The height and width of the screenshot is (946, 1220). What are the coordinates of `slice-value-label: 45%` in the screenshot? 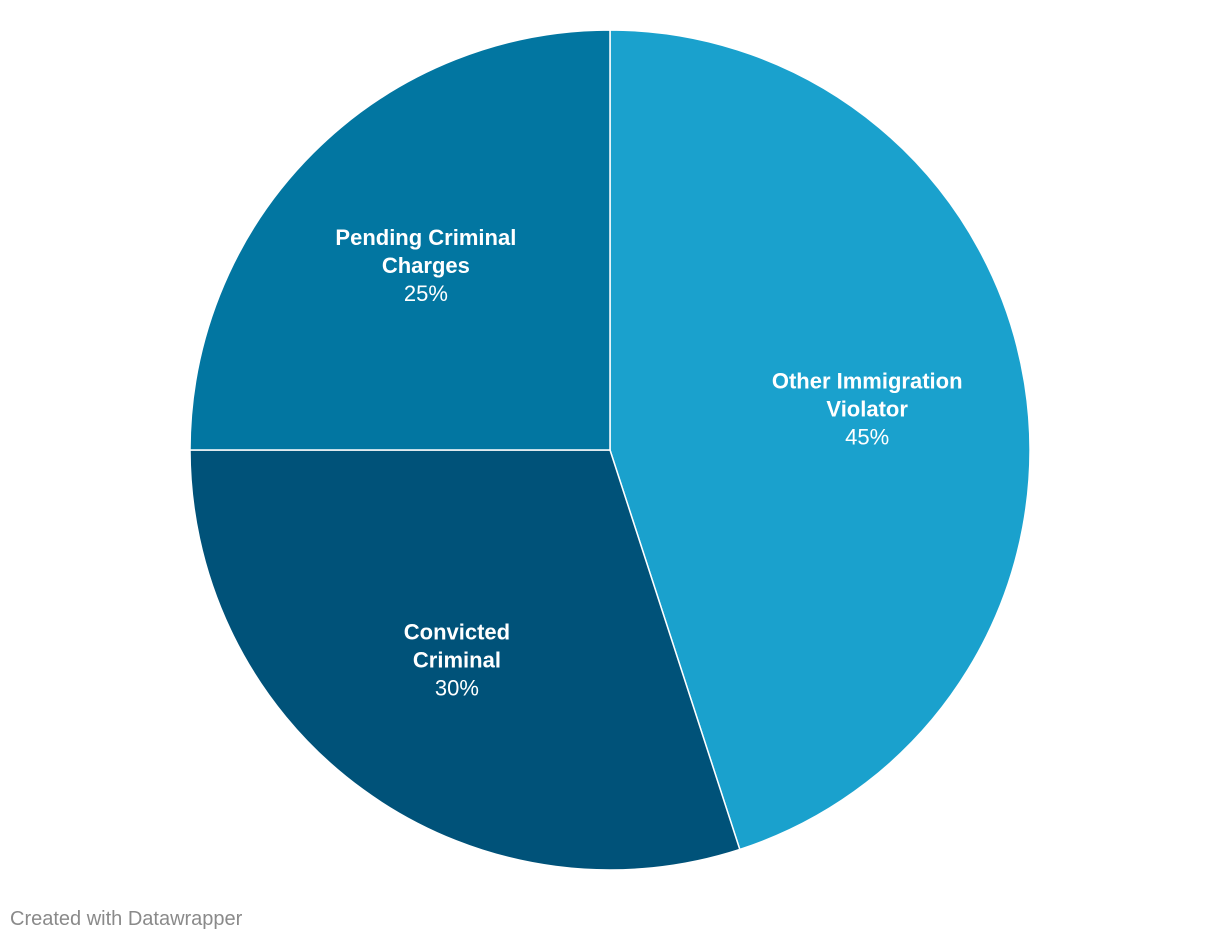 It's located at (867, 436).